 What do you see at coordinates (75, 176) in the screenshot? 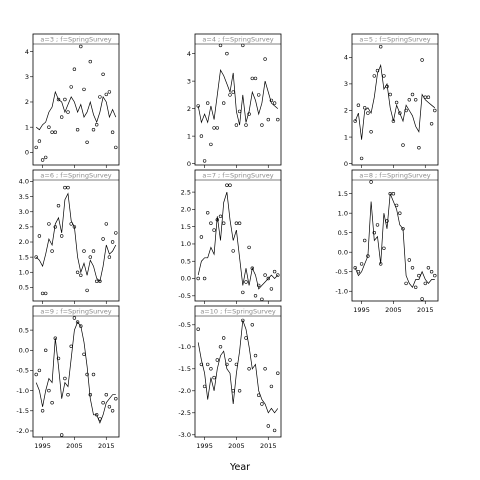
I see `panel-strip-label: a=6 ; f=SpringSurvey` at bounding box center [75, 176].